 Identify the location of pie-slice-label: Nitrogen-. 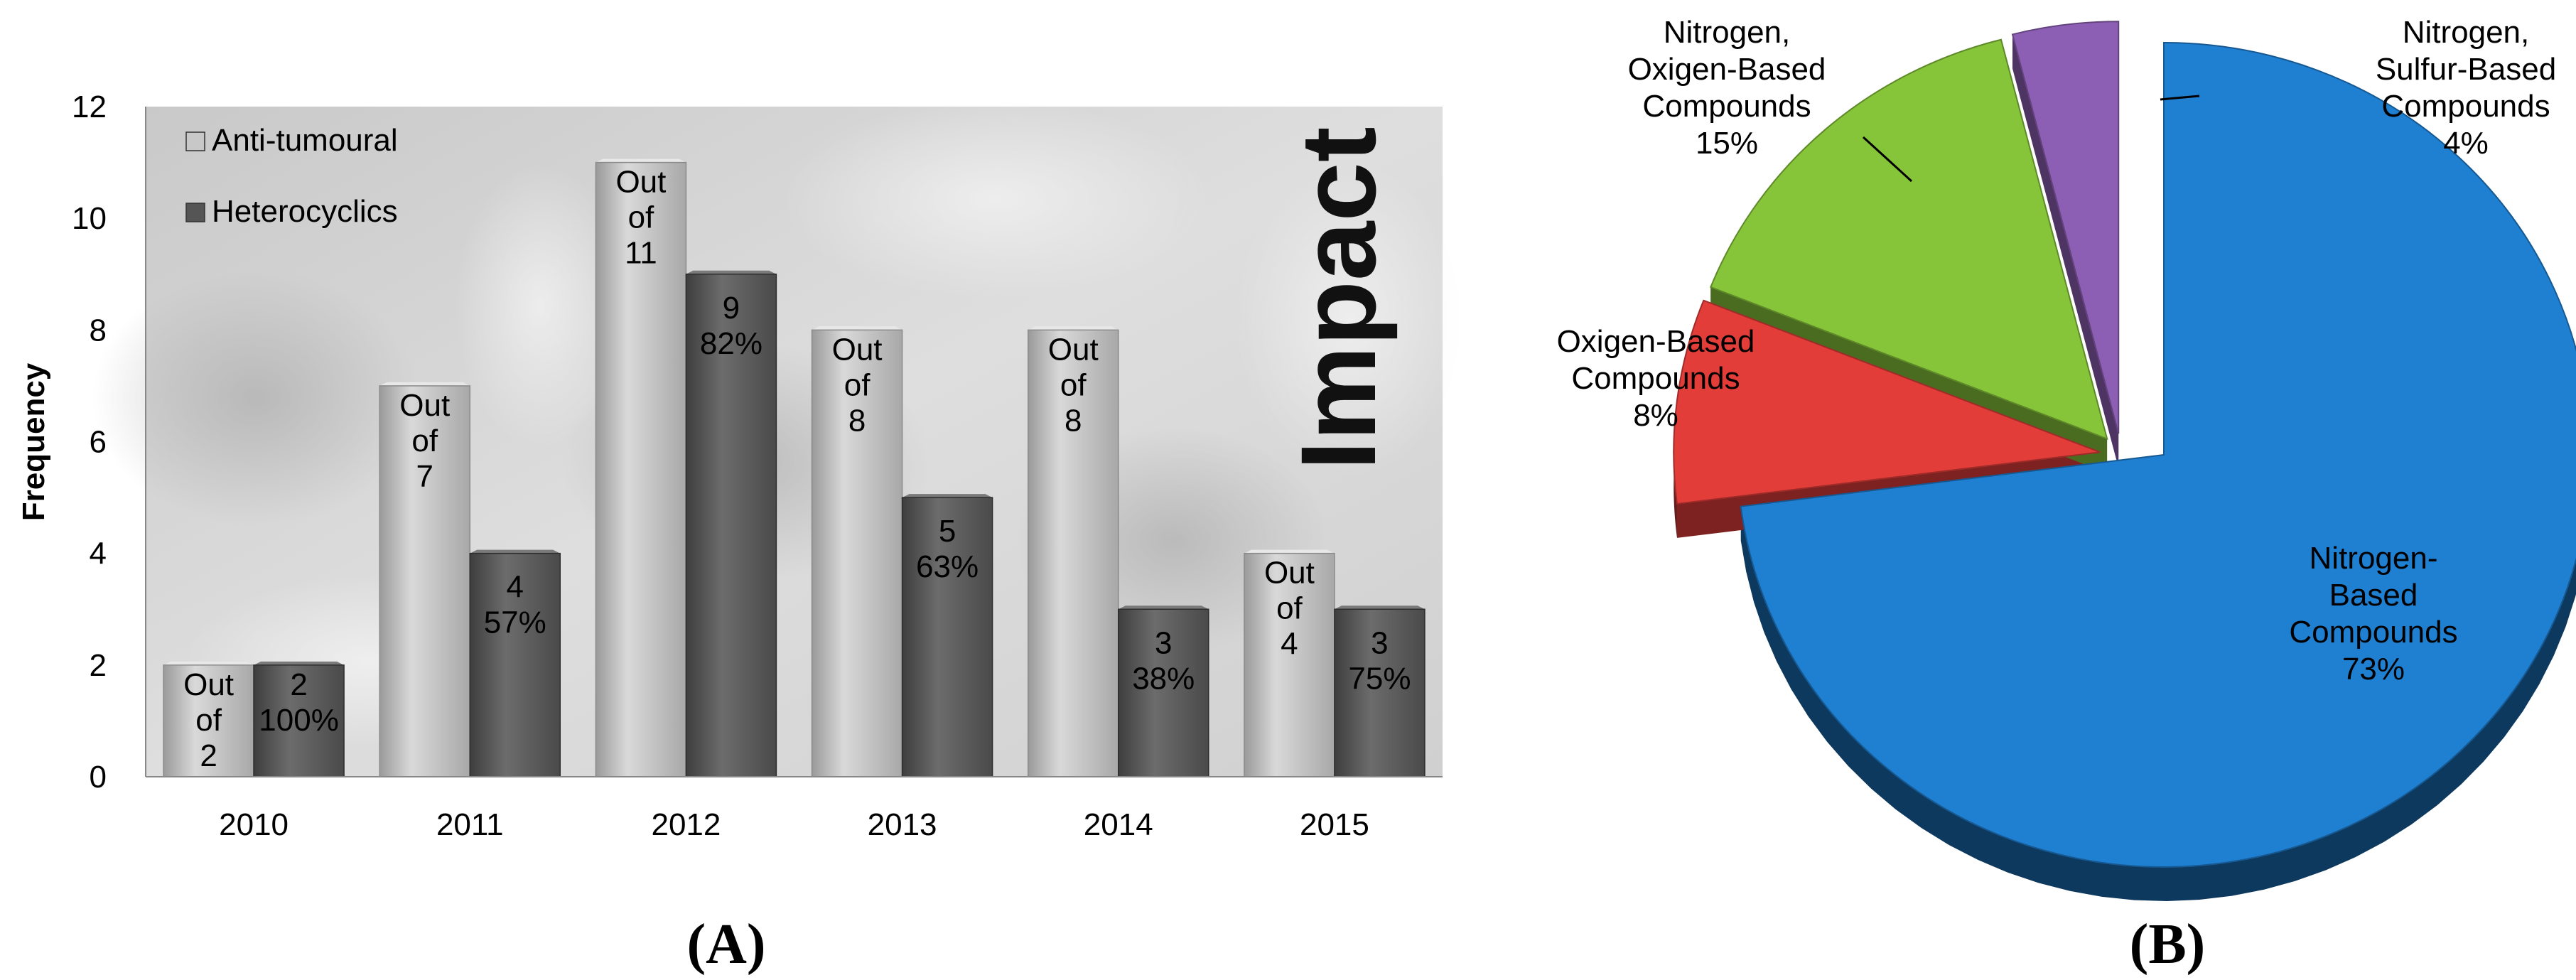
(2374, 558).